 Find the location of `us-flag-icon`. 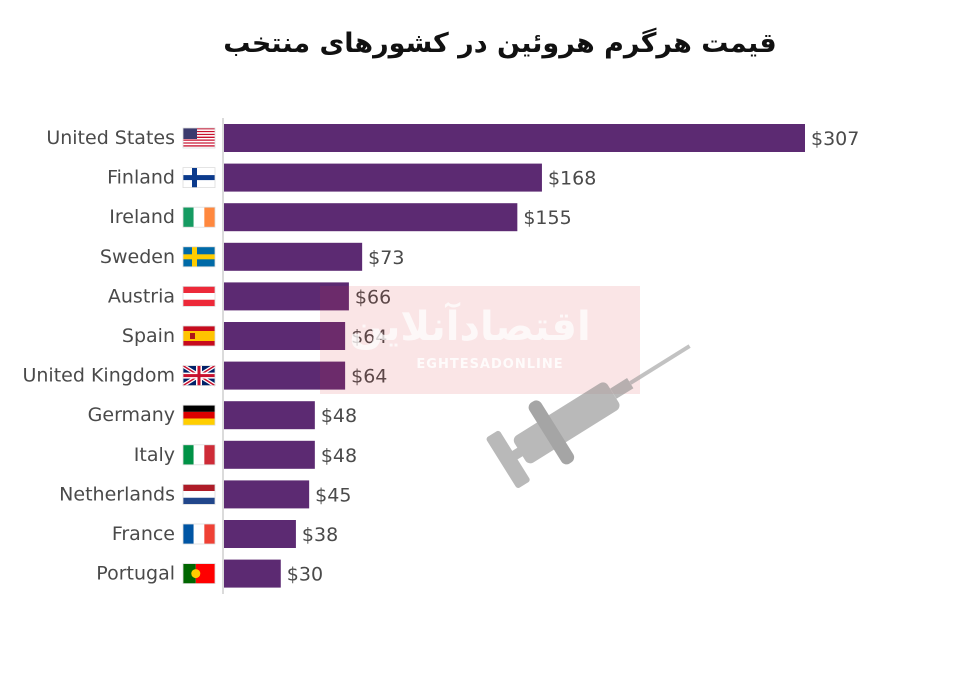

us-flag-icon is located at coordinates (199, 138).